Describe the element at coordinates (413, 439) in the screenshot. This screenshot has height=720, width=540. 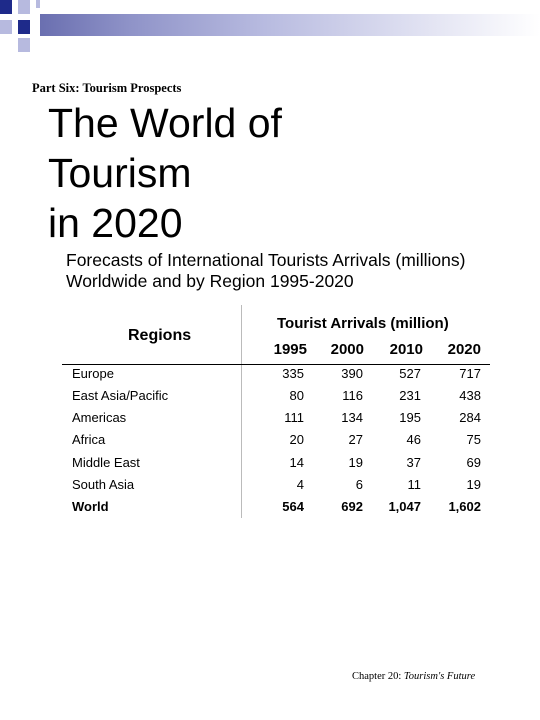
I see `arrivals-cell: 46` at that location.